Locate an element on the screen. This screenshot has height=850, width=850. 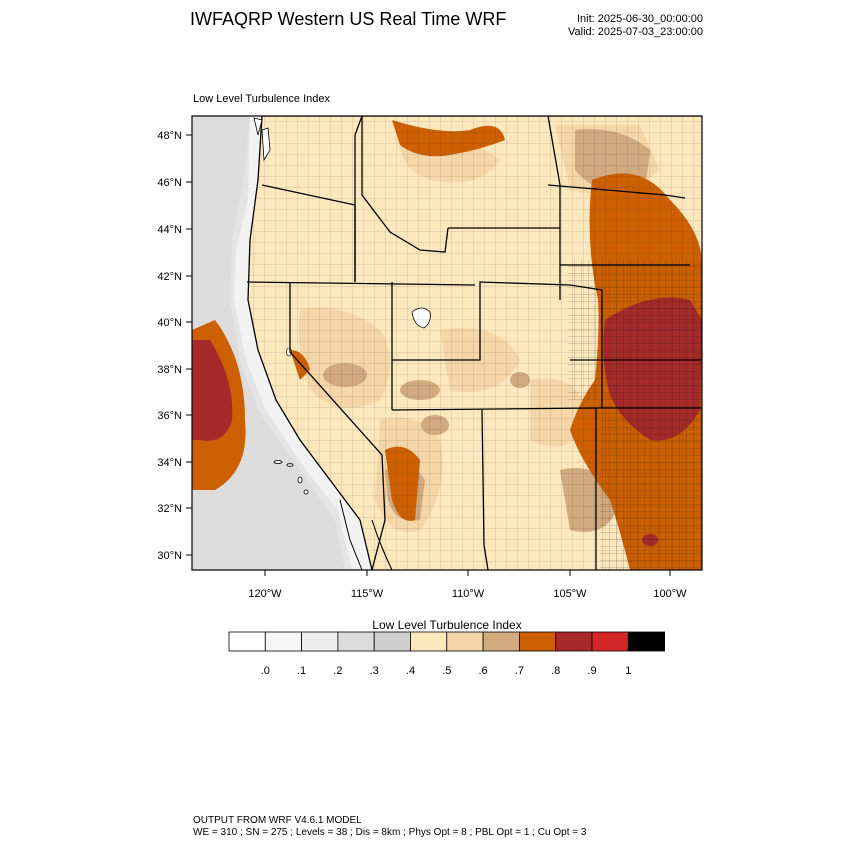
lat-label: 46°N is located at coordinates (169, 183).